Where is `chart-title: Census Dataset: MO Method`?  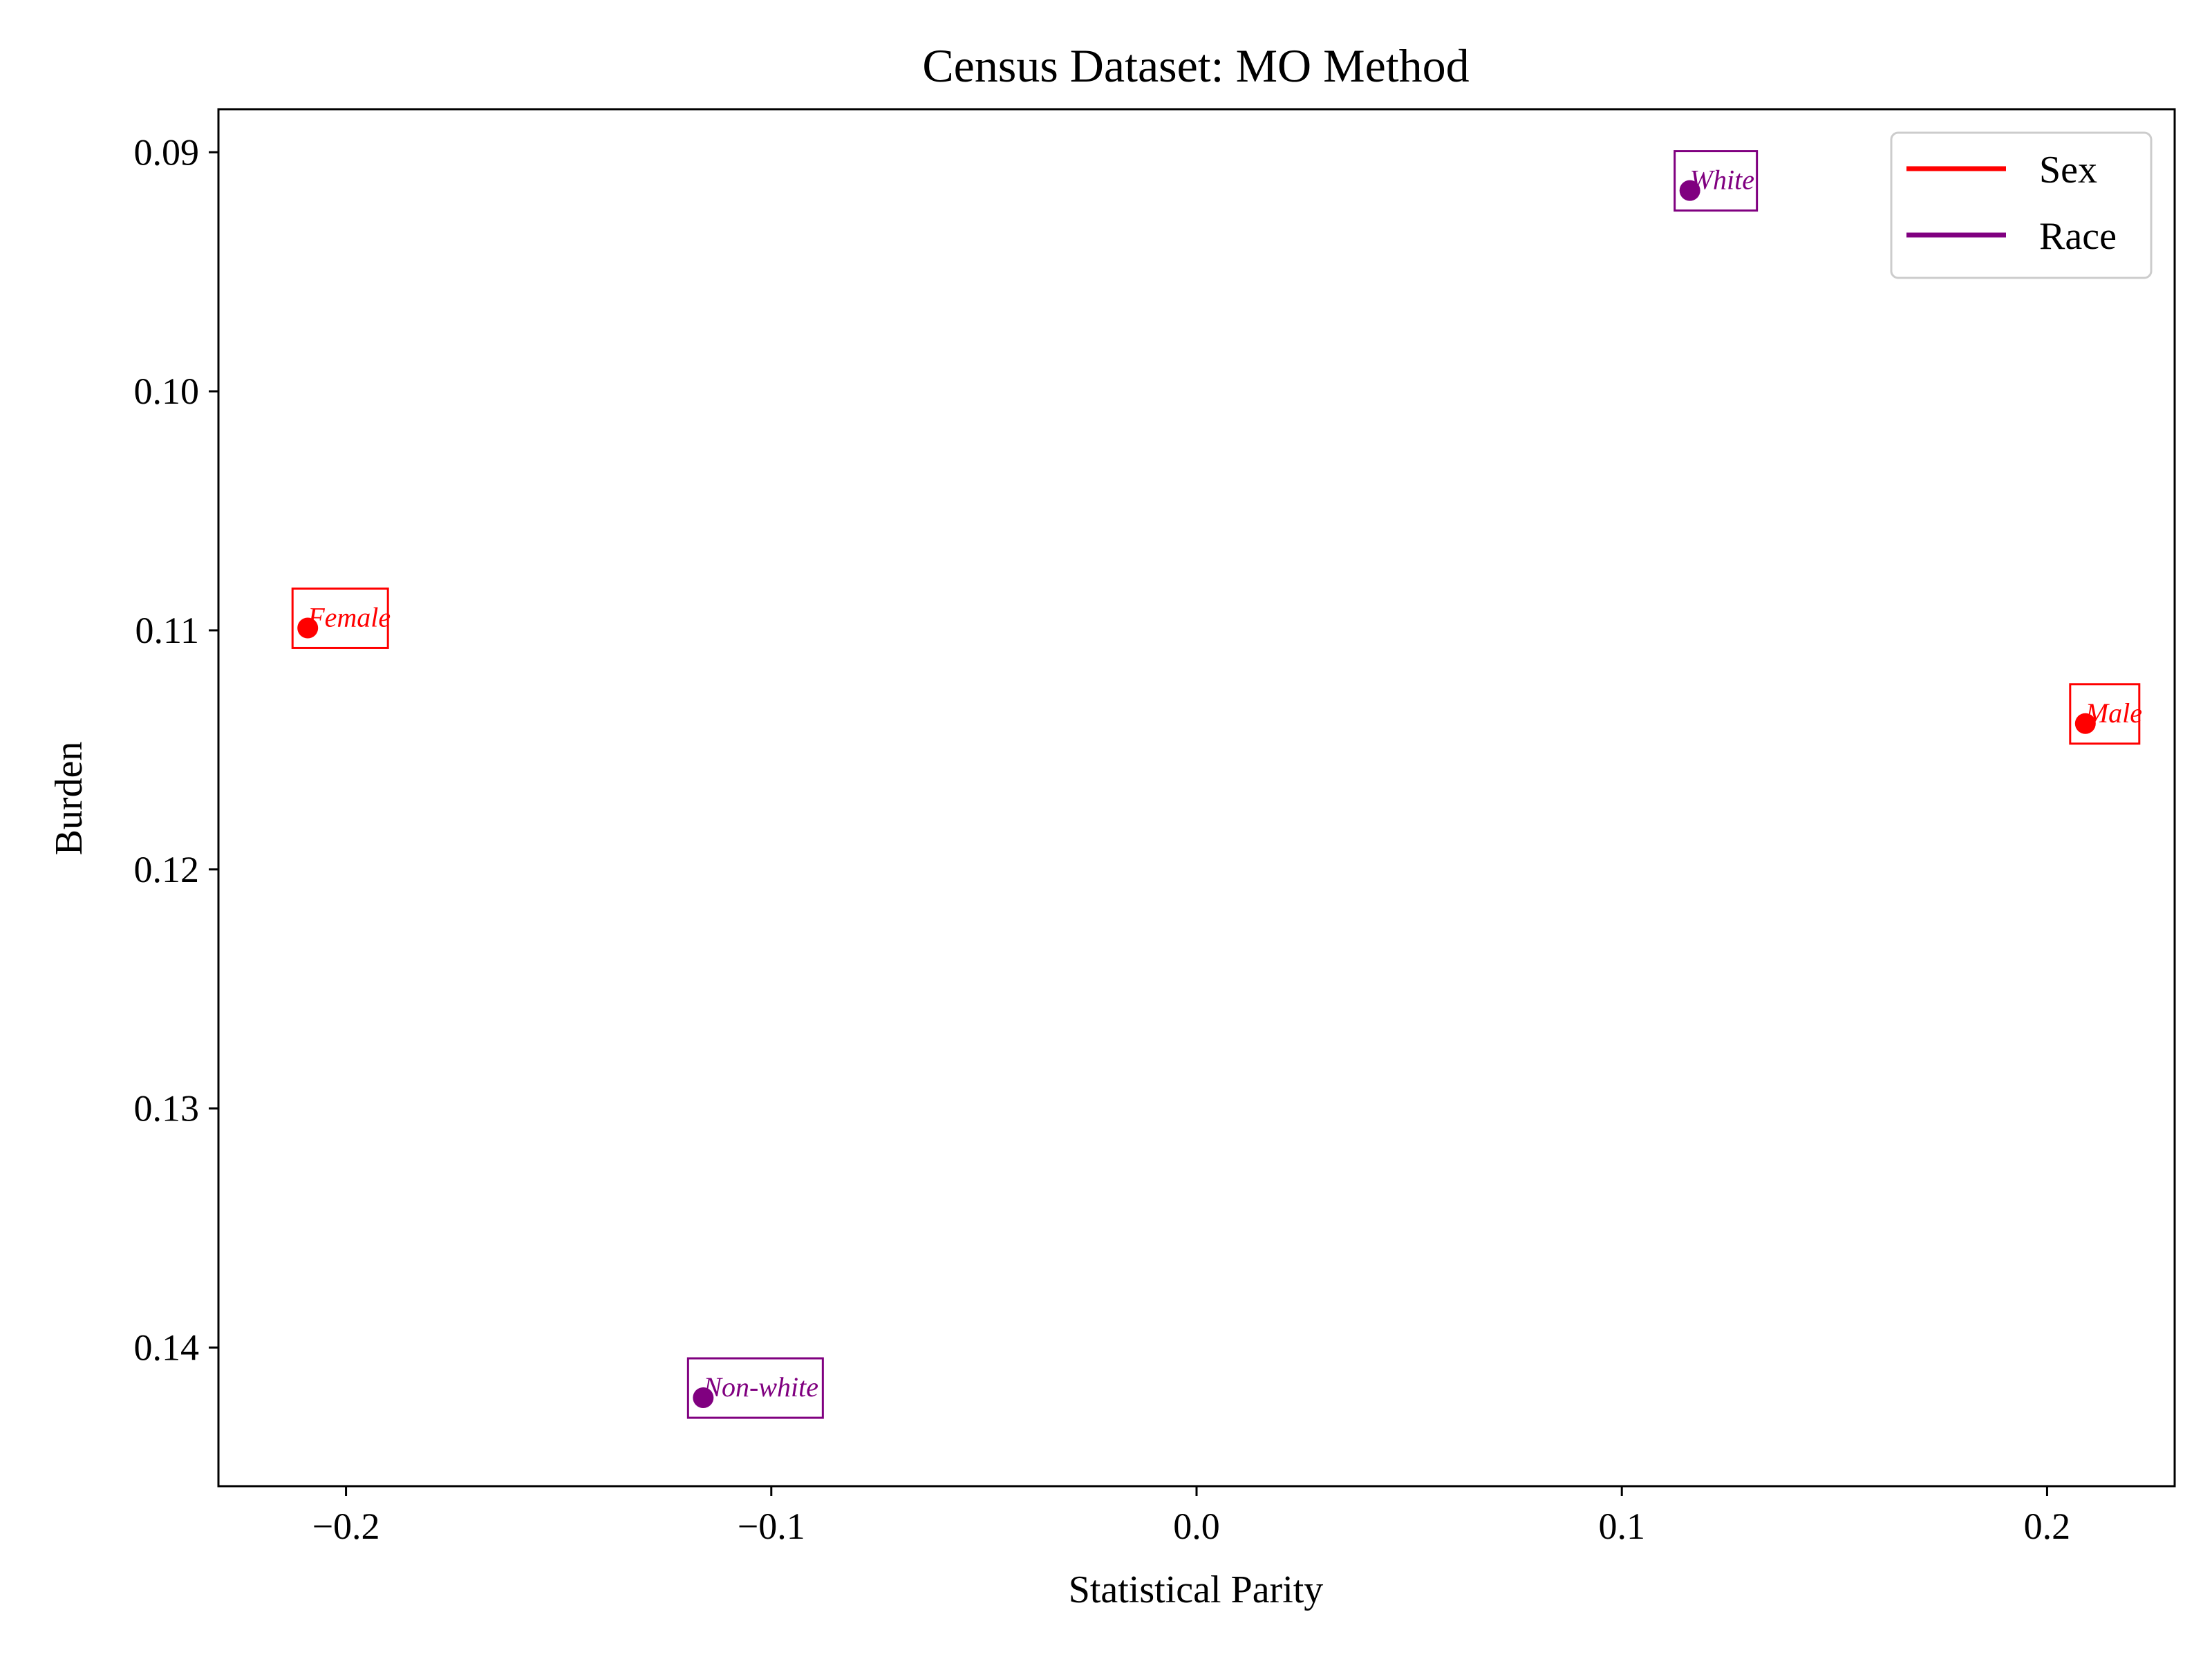 chart-title: Census Dataset: MO Method is located at coordinates (1195, 65).